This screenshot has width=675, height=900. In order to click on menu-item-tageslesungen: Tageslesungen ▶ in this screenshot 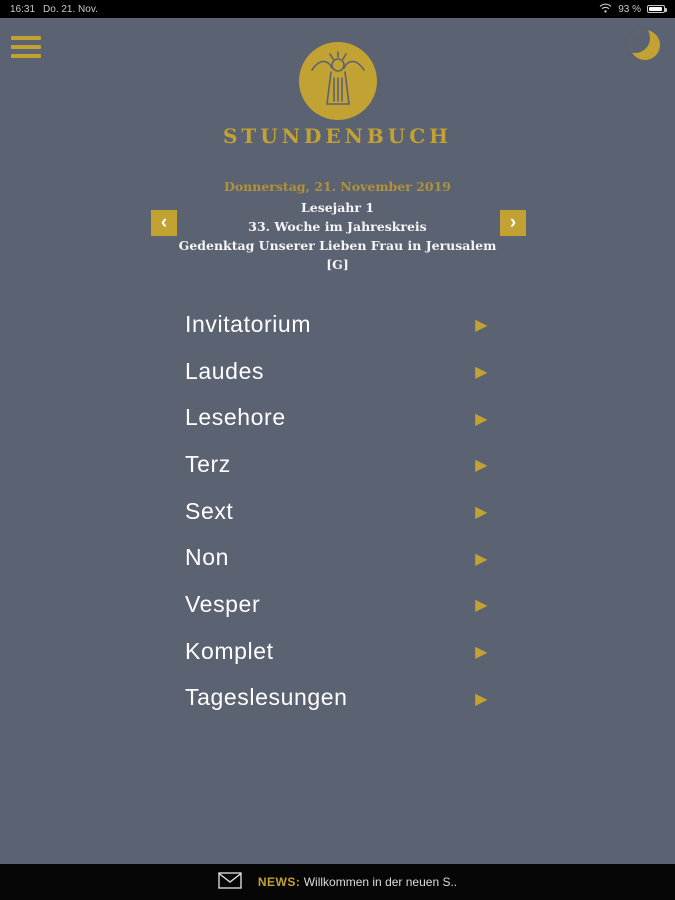, I will do `click(336, 698)`.